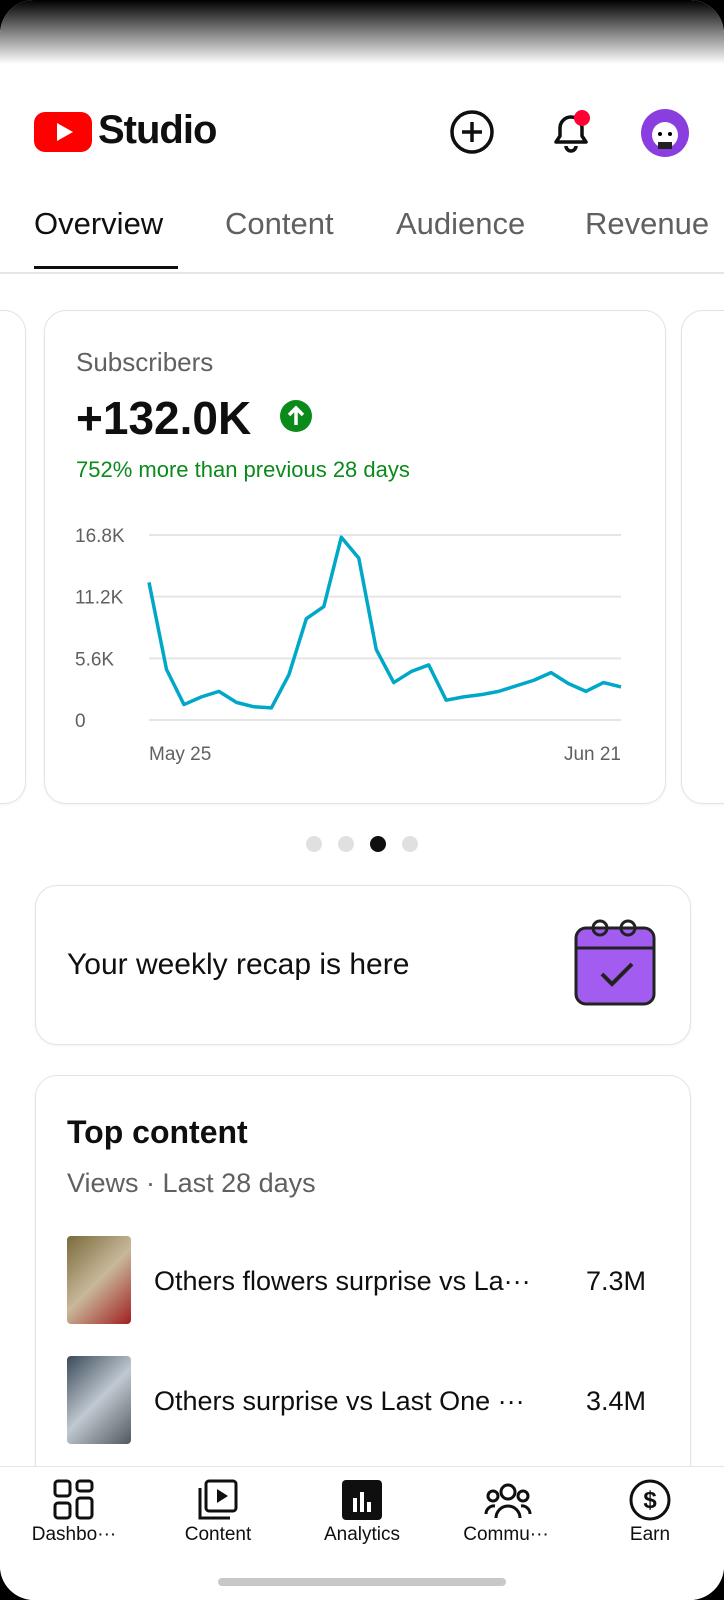 This screenshot has width=724, height=1600. What do you see at coordinates (362, 1582) in the screenshot?
I see `home-indicator` at bounding box center [362, 1582].